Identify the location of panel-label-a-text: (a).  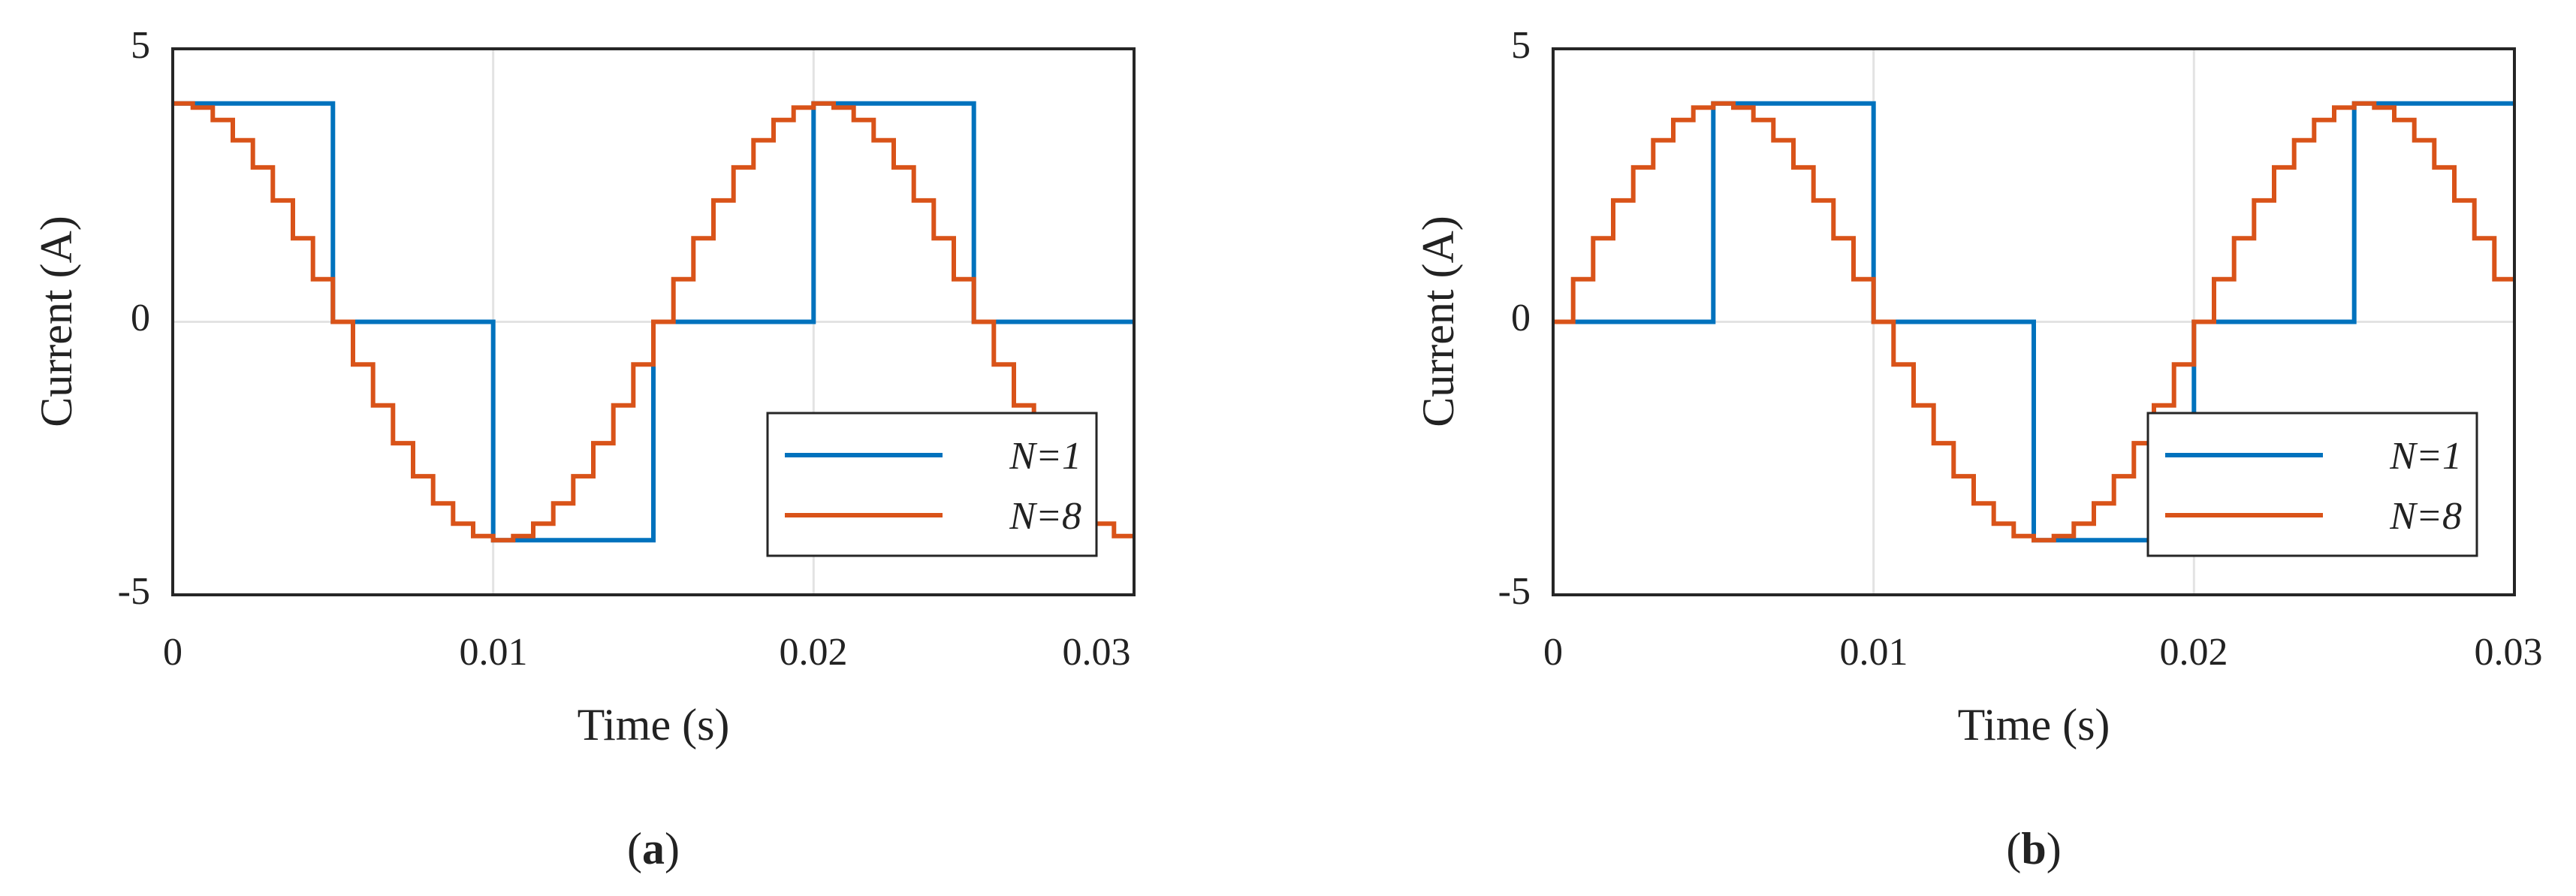
(653, 848).